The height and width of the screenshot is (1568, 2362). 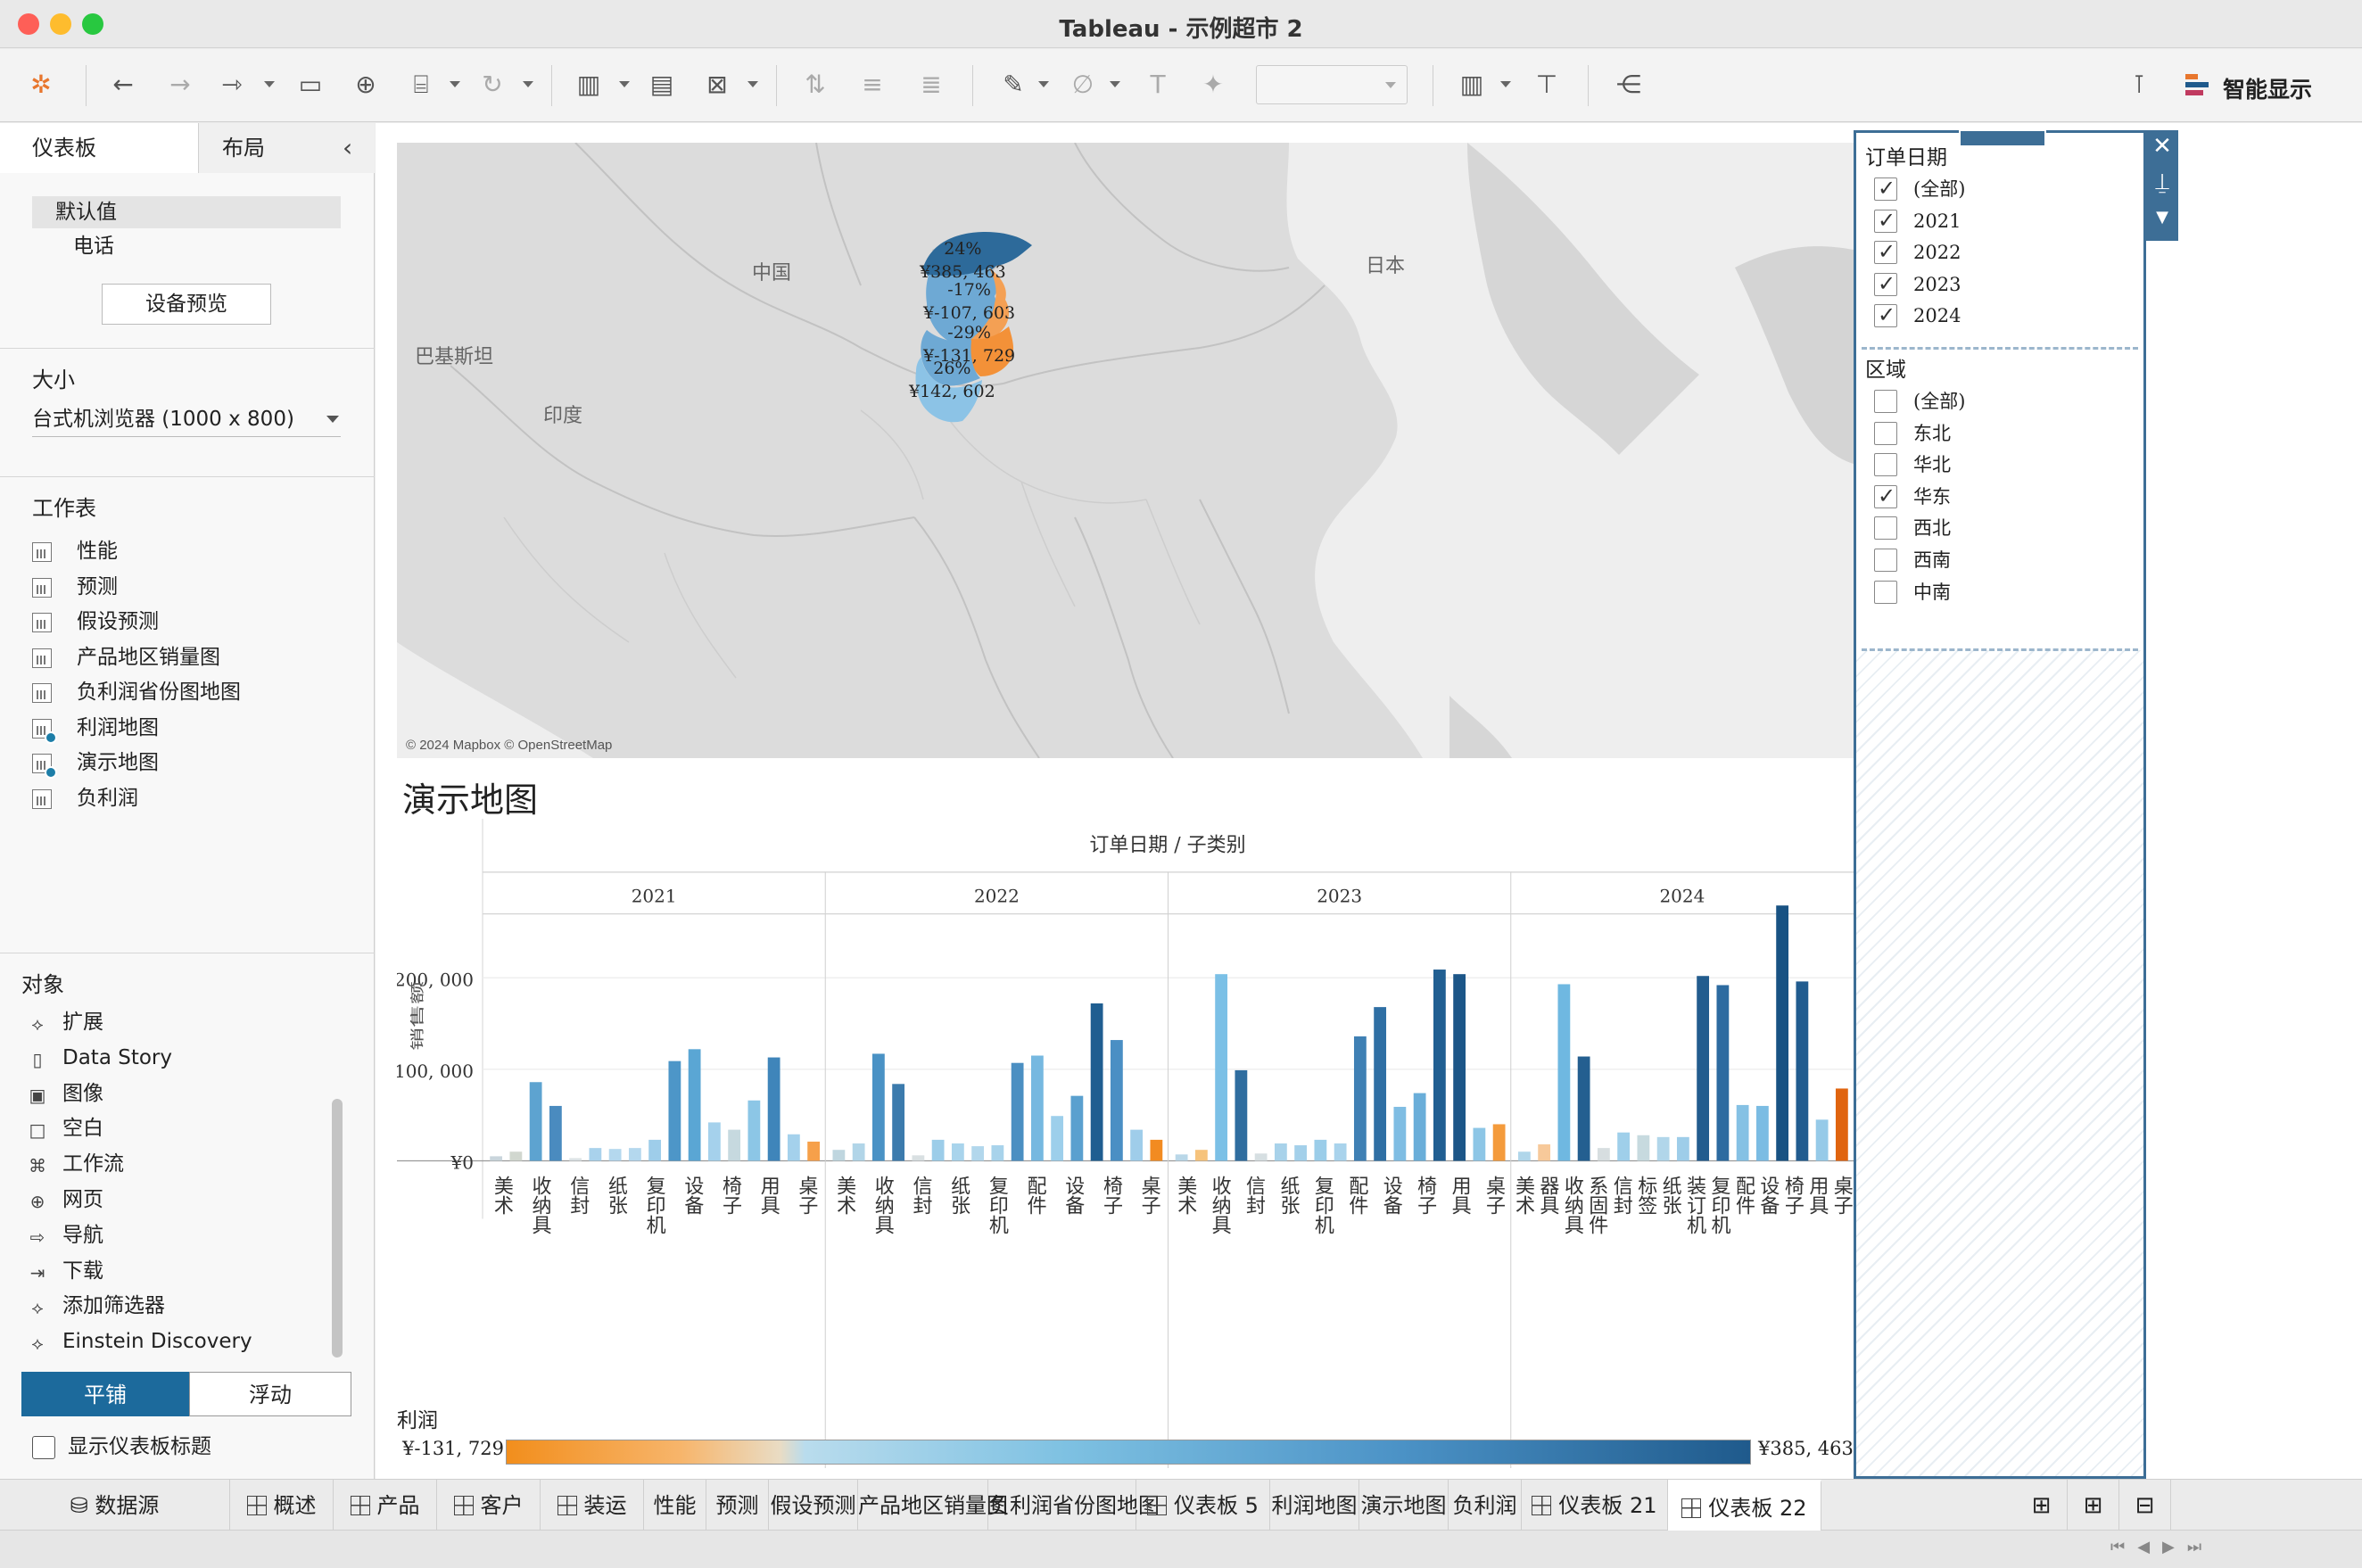 What do you see at coordinates (41, 84) in the screenshot?
I see `tableau-logo-icon: ✲` at bounding box center [41, 84].